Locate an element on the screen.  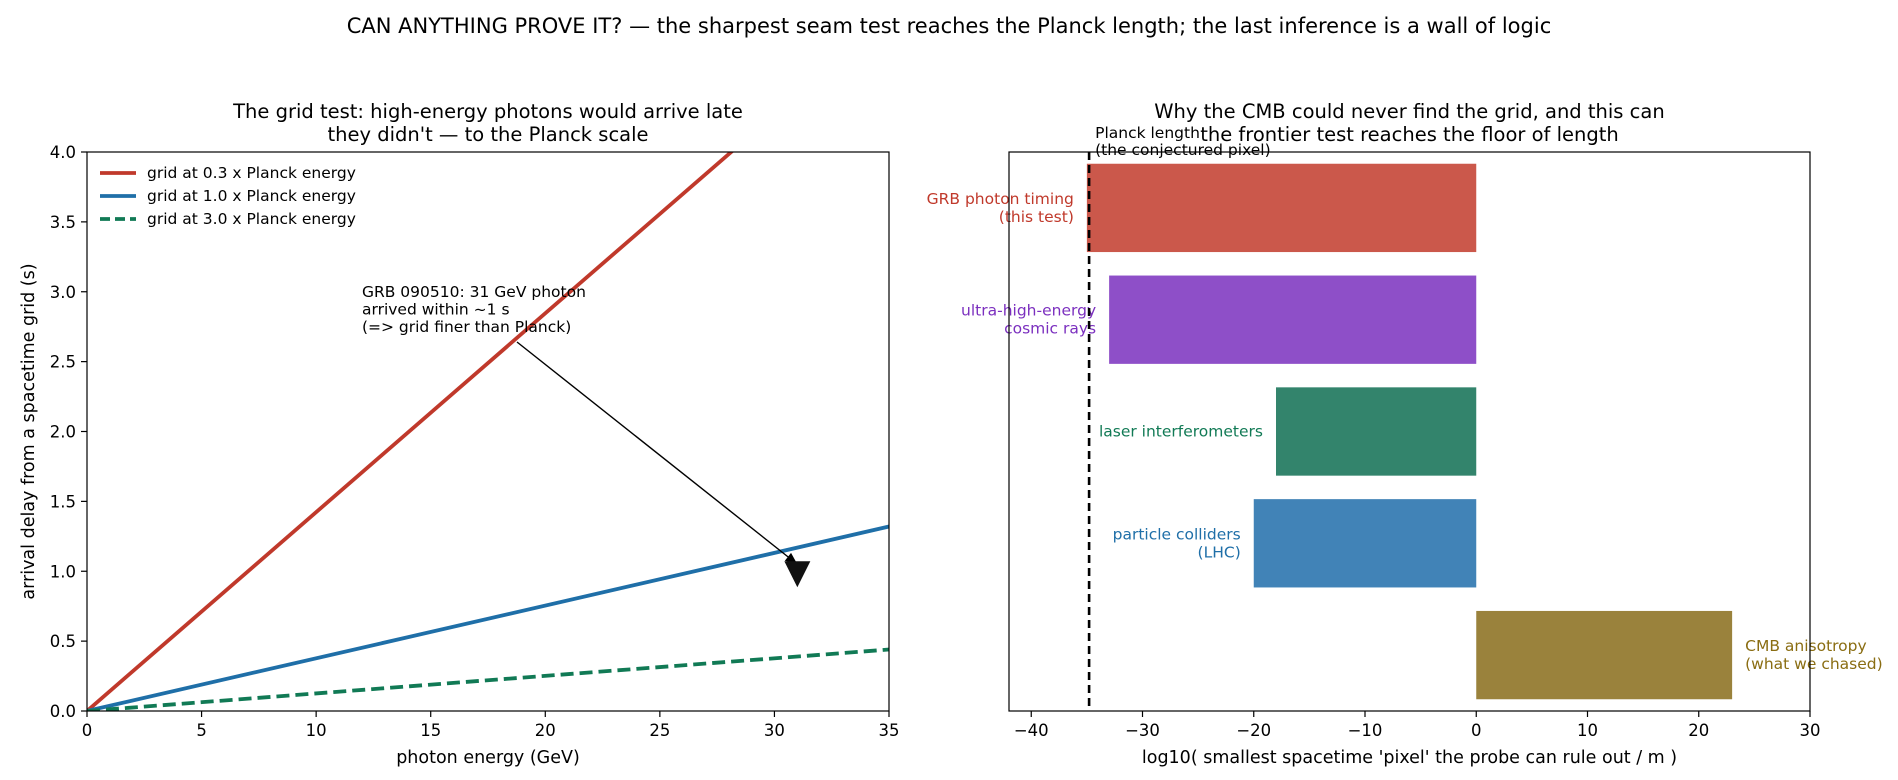
x-tick-label: 5 is located at coordinates (201, 730).